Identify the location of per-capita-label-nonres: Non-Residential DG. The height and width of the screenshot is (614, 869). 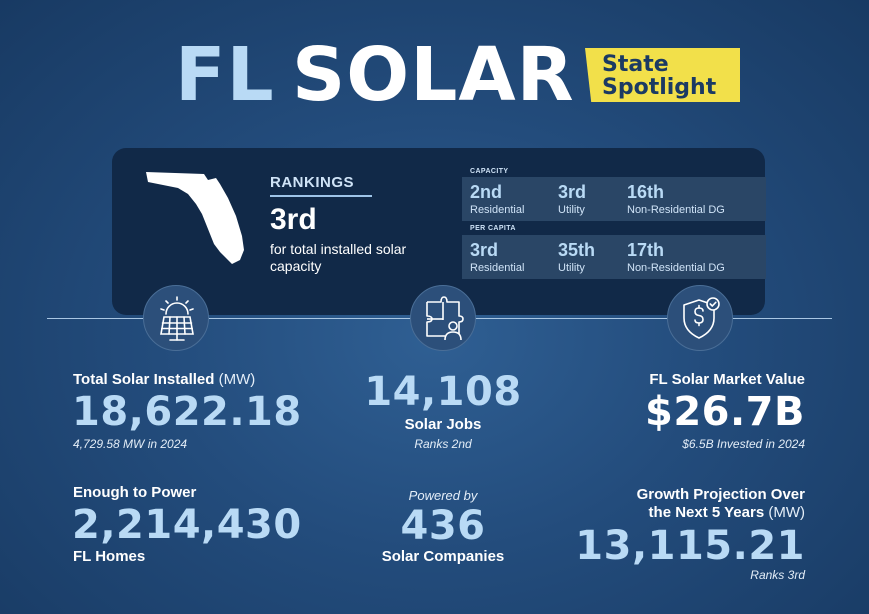
(676, 268).